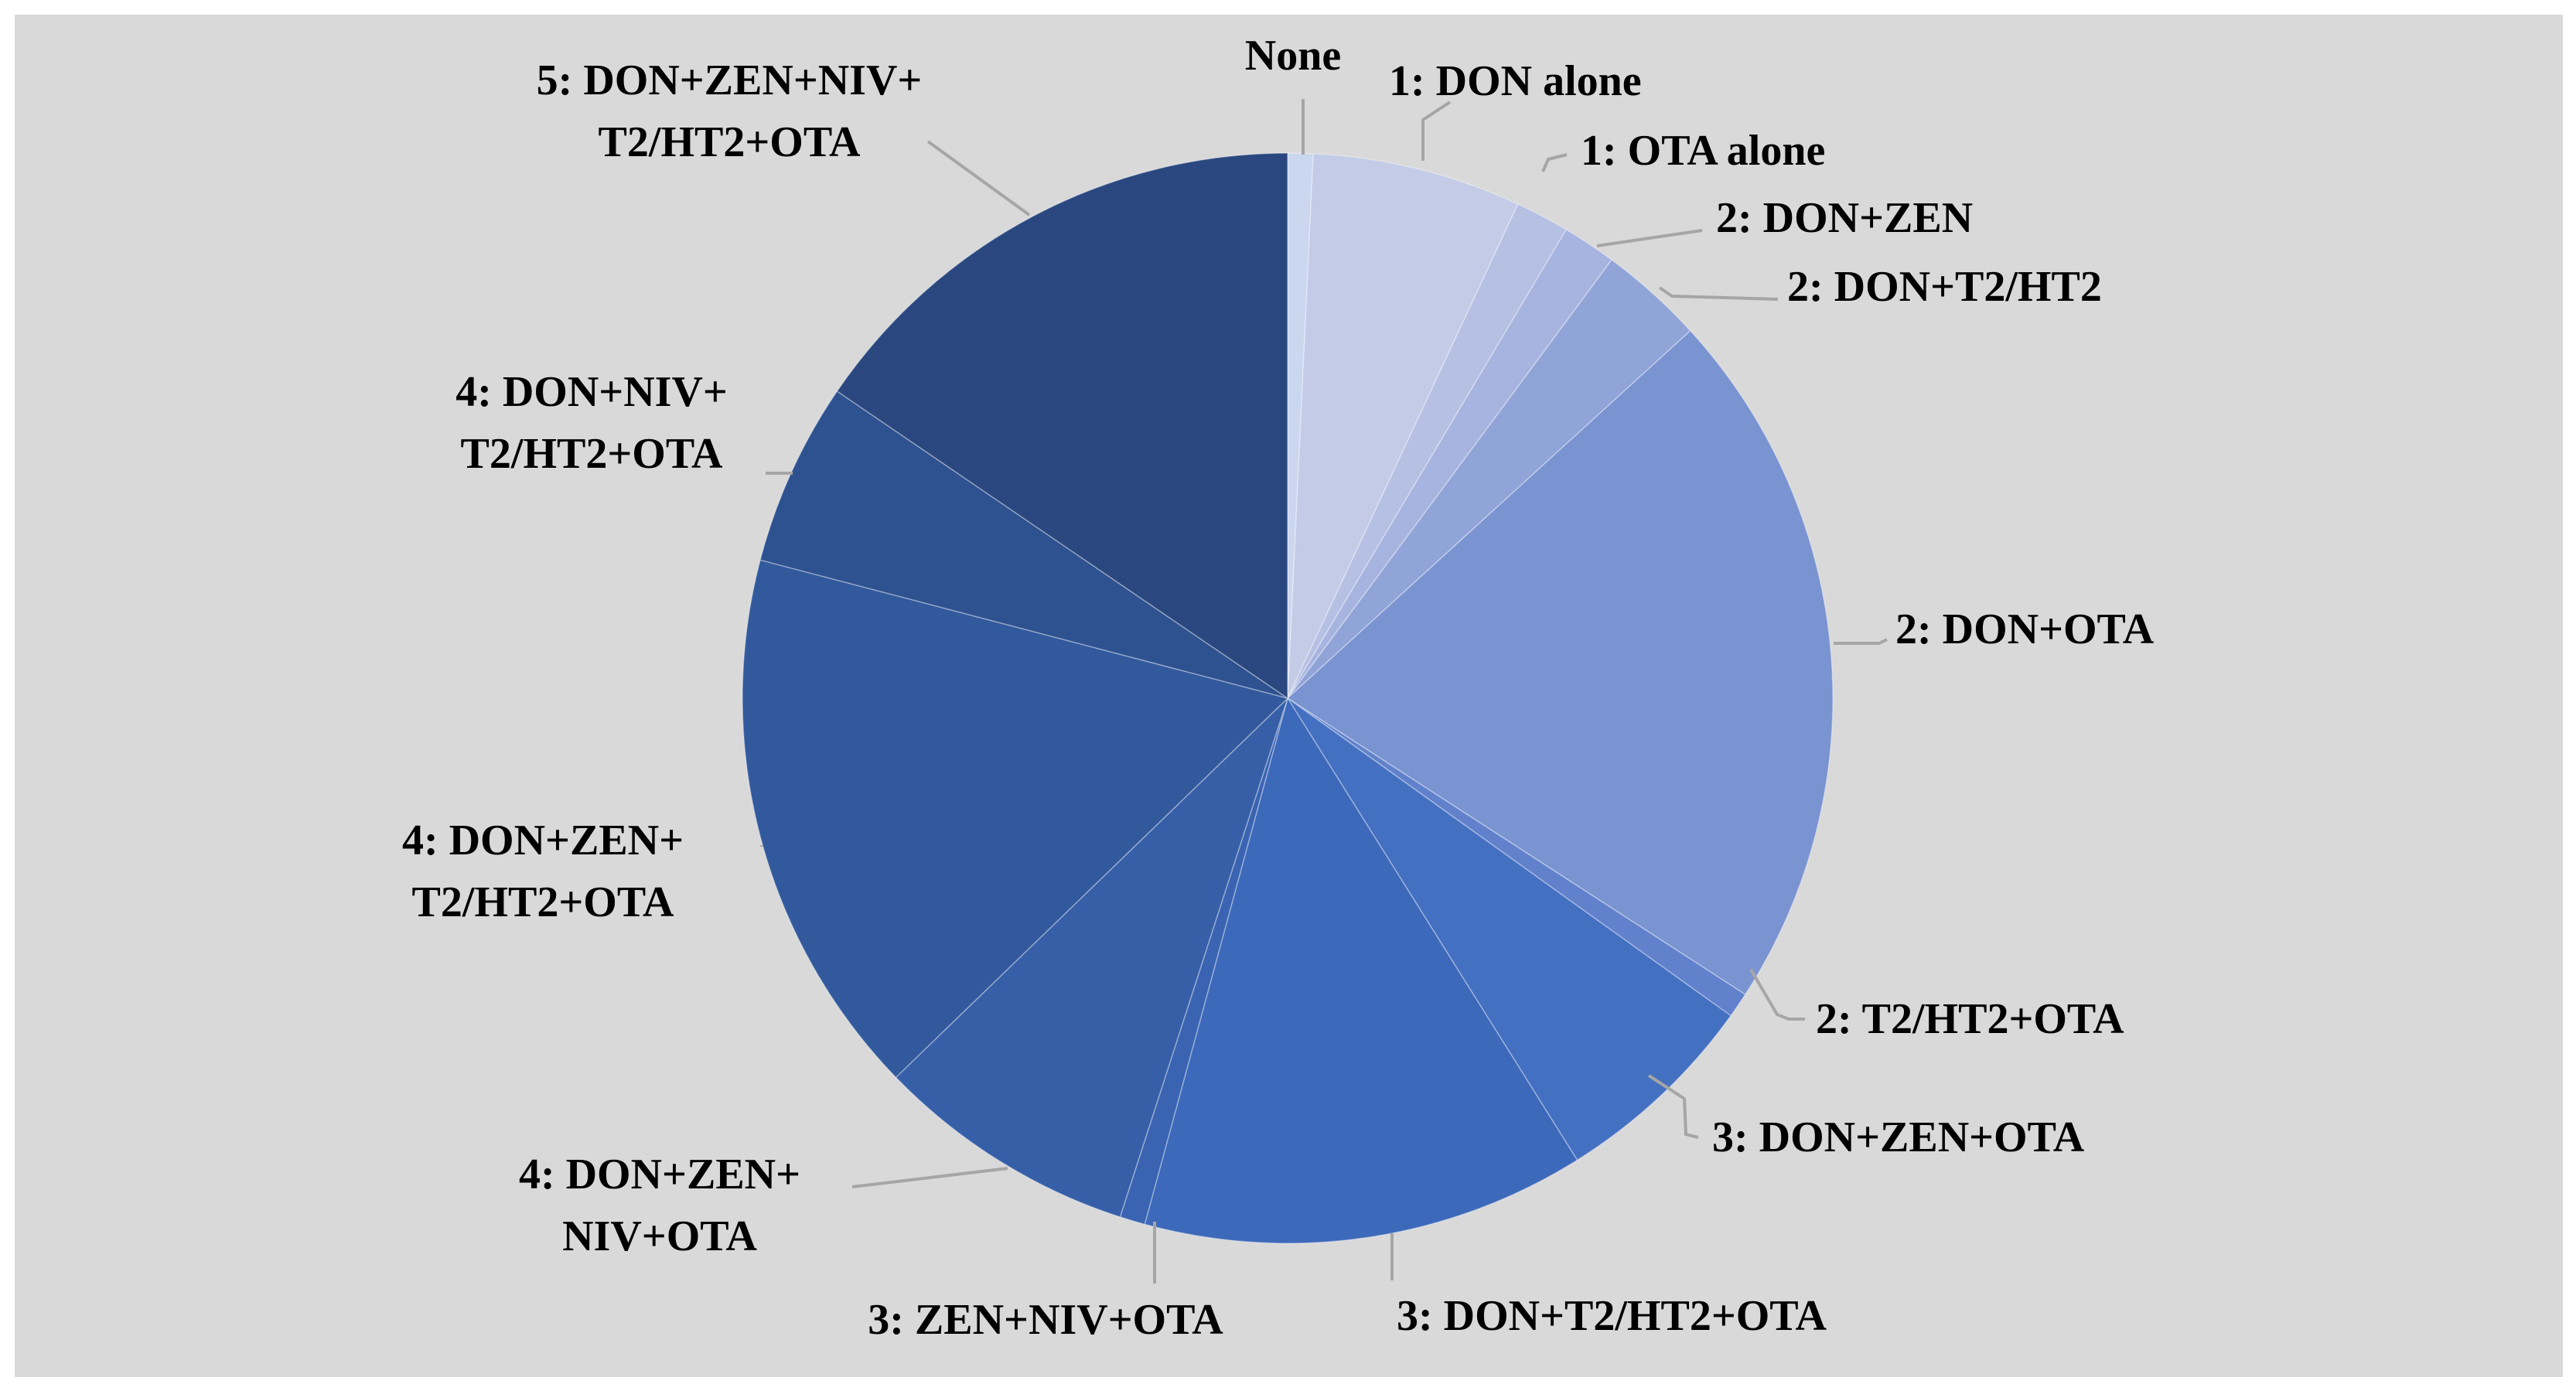  Describe the element at coordinates (592, 454) in the screenshot. I see `slice-label-13-line-2: T2/HT2+OTA` at that location.